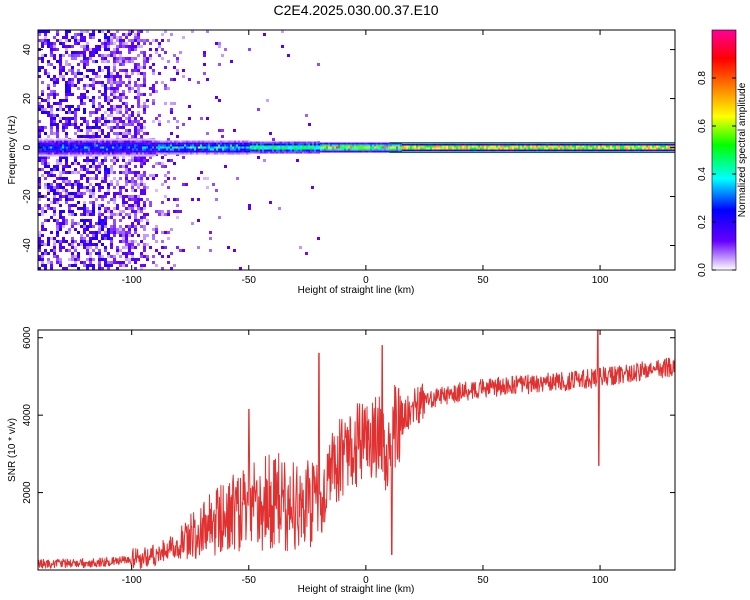 The image size is (750, 600). What do you see at coordinates (716, 174) in the screenshot?
I see `colorbar-ticks: 0.00.20.40.60.8` at bounding box center [716, 174].